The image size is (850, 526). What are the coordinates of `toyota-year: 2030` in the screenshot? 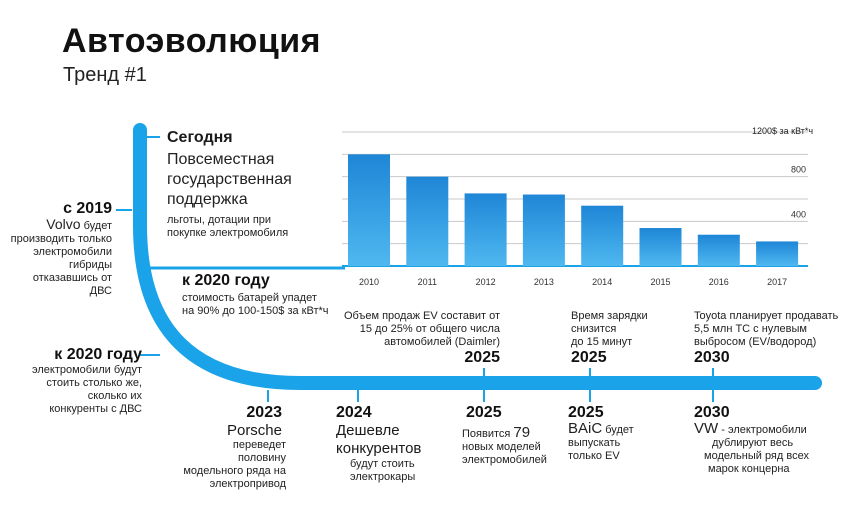 It's located at (712, 357).